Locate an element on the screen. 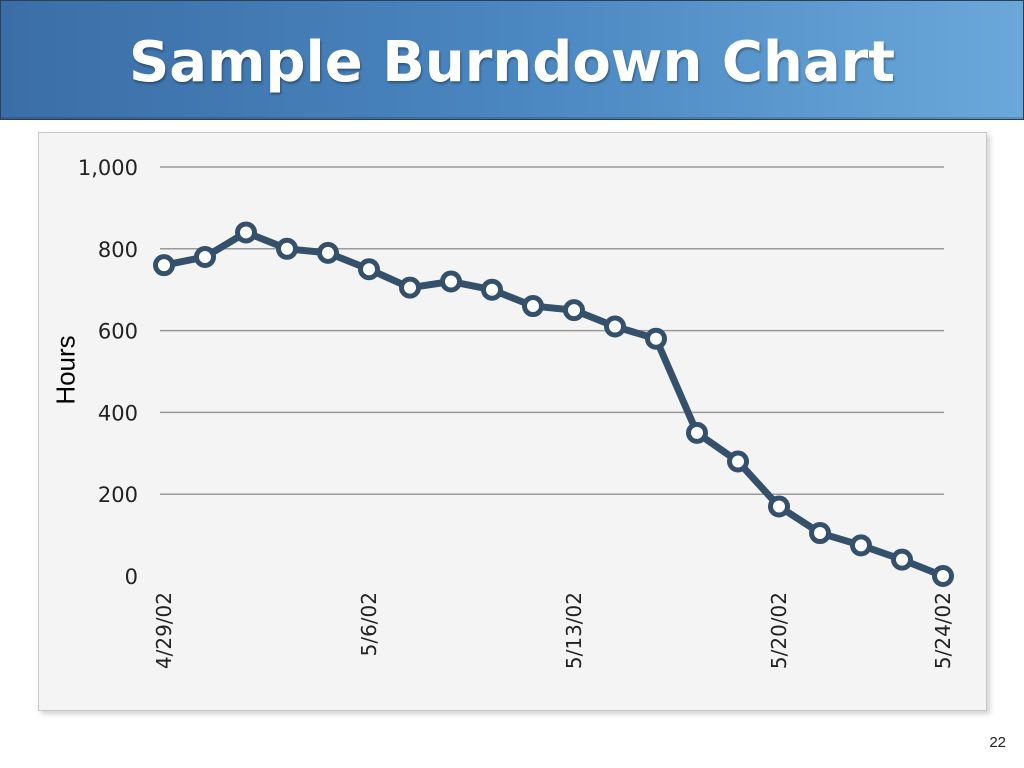 This screenshot has width=1024, height=768. page-number: 22 is located at coordinates (997, 742).